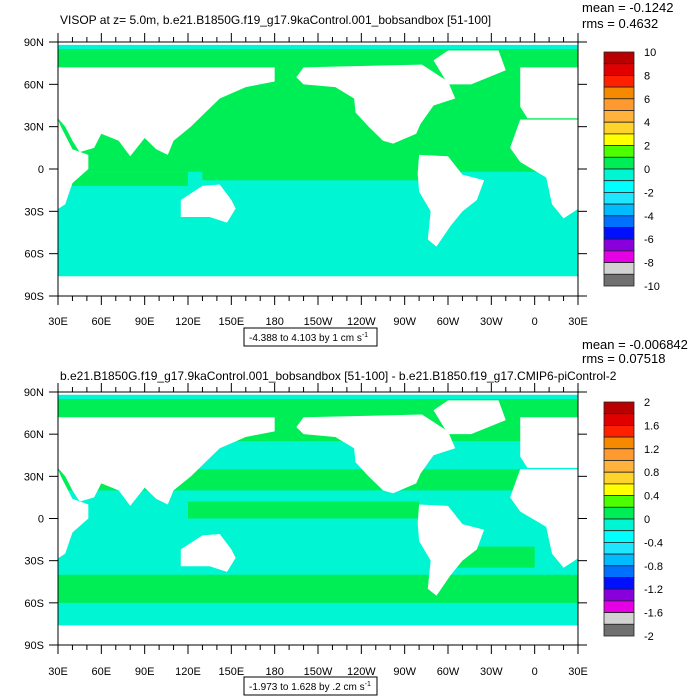 The image size is (700, 700). I want to click on colorbar-label: 10, so click(650, 53).